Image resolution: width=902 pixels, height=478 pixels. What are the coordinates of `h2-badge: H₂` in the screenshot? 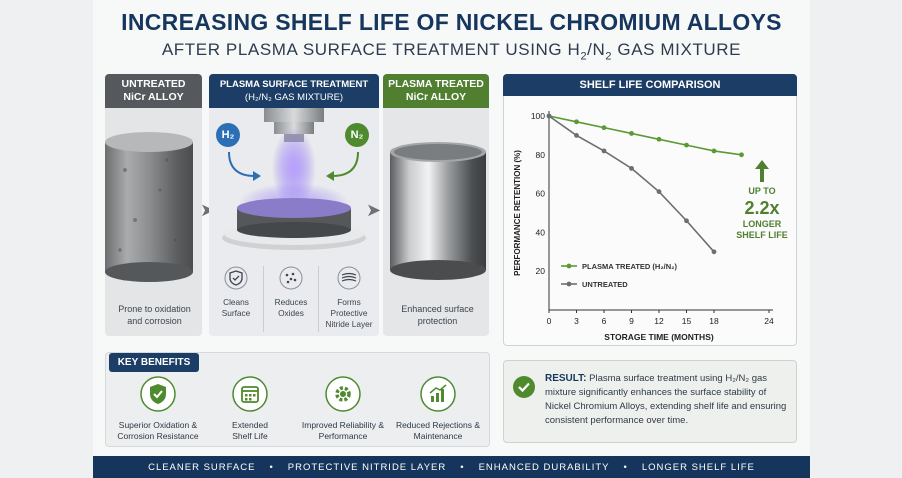 It's located at (228, 135).